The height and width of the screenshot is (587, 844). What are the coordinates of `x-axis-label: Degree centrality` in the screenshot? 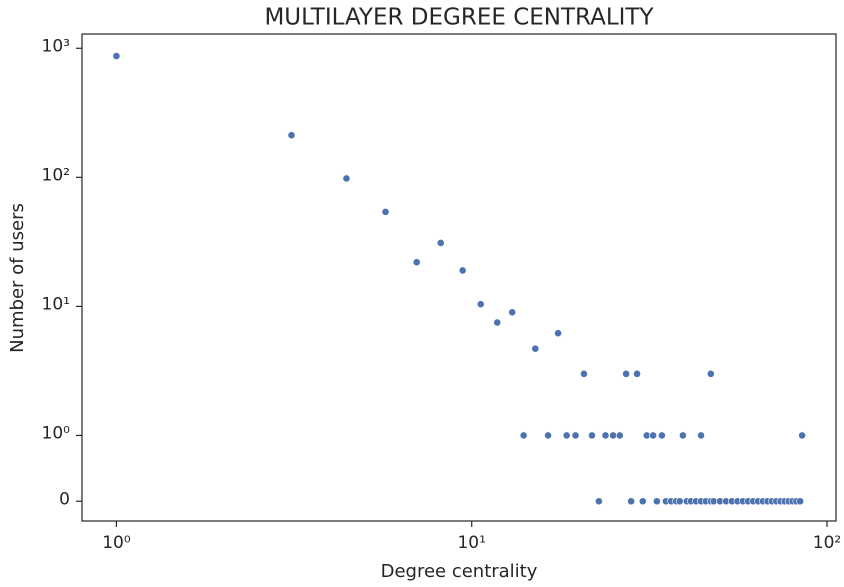 It's located at (459, 571).